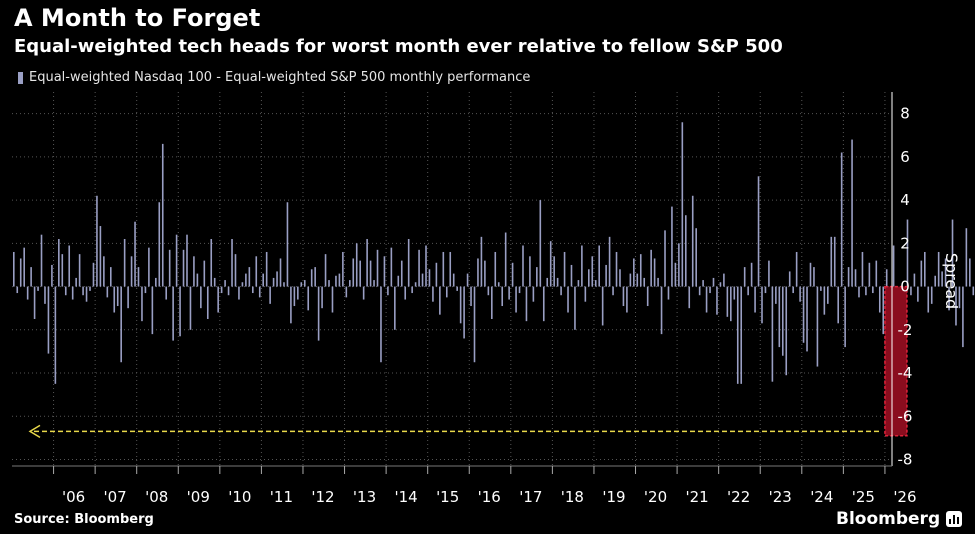 The image size is (975, 534). Describe the element at coordinates (364, 497) in the screenshot. I see `x-tick-label: '13` at that location.